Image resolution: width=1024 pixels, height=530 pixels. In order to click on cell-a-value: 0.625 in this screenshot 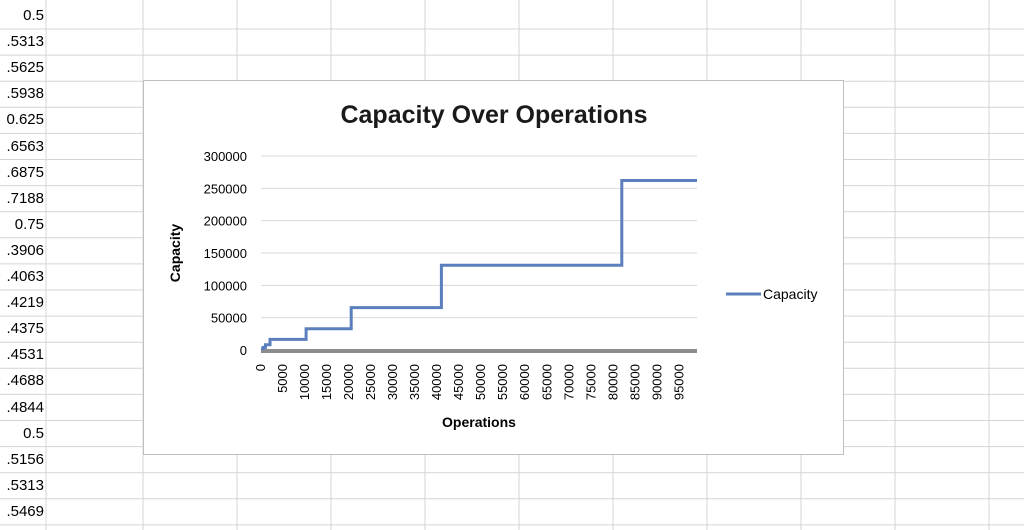, I will do `click(25, 120)`.